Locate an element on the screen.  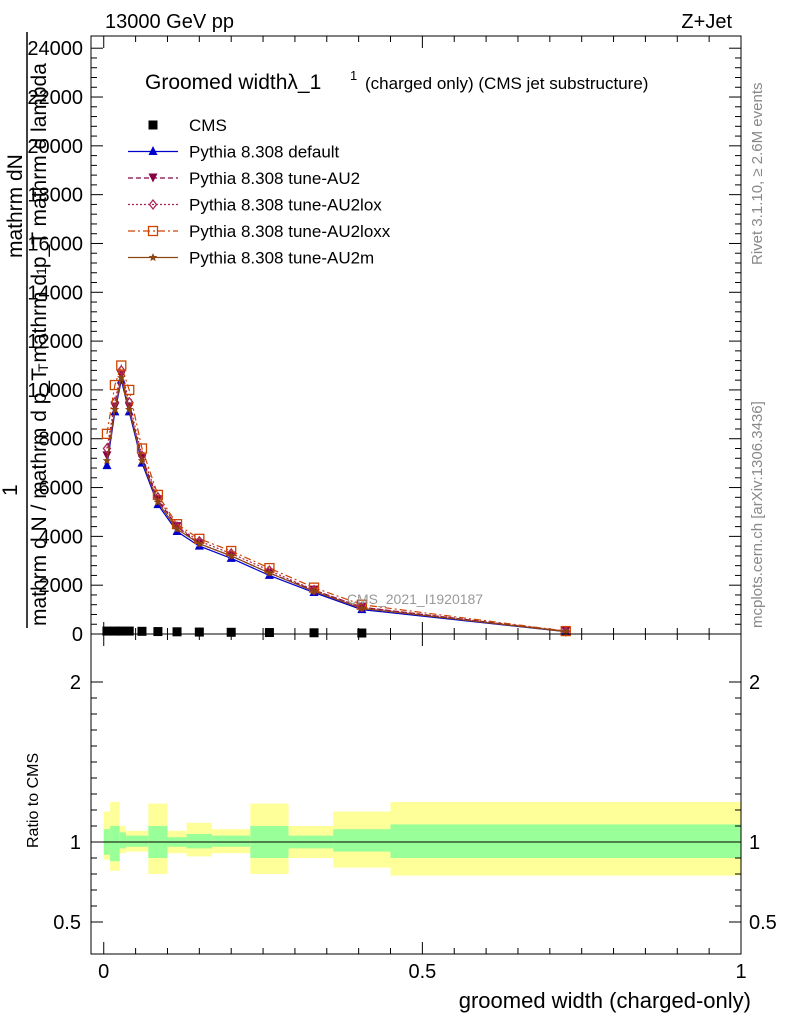
title-note: (charged only) (CMS jet substructure) is located at coordinates (506, 83).